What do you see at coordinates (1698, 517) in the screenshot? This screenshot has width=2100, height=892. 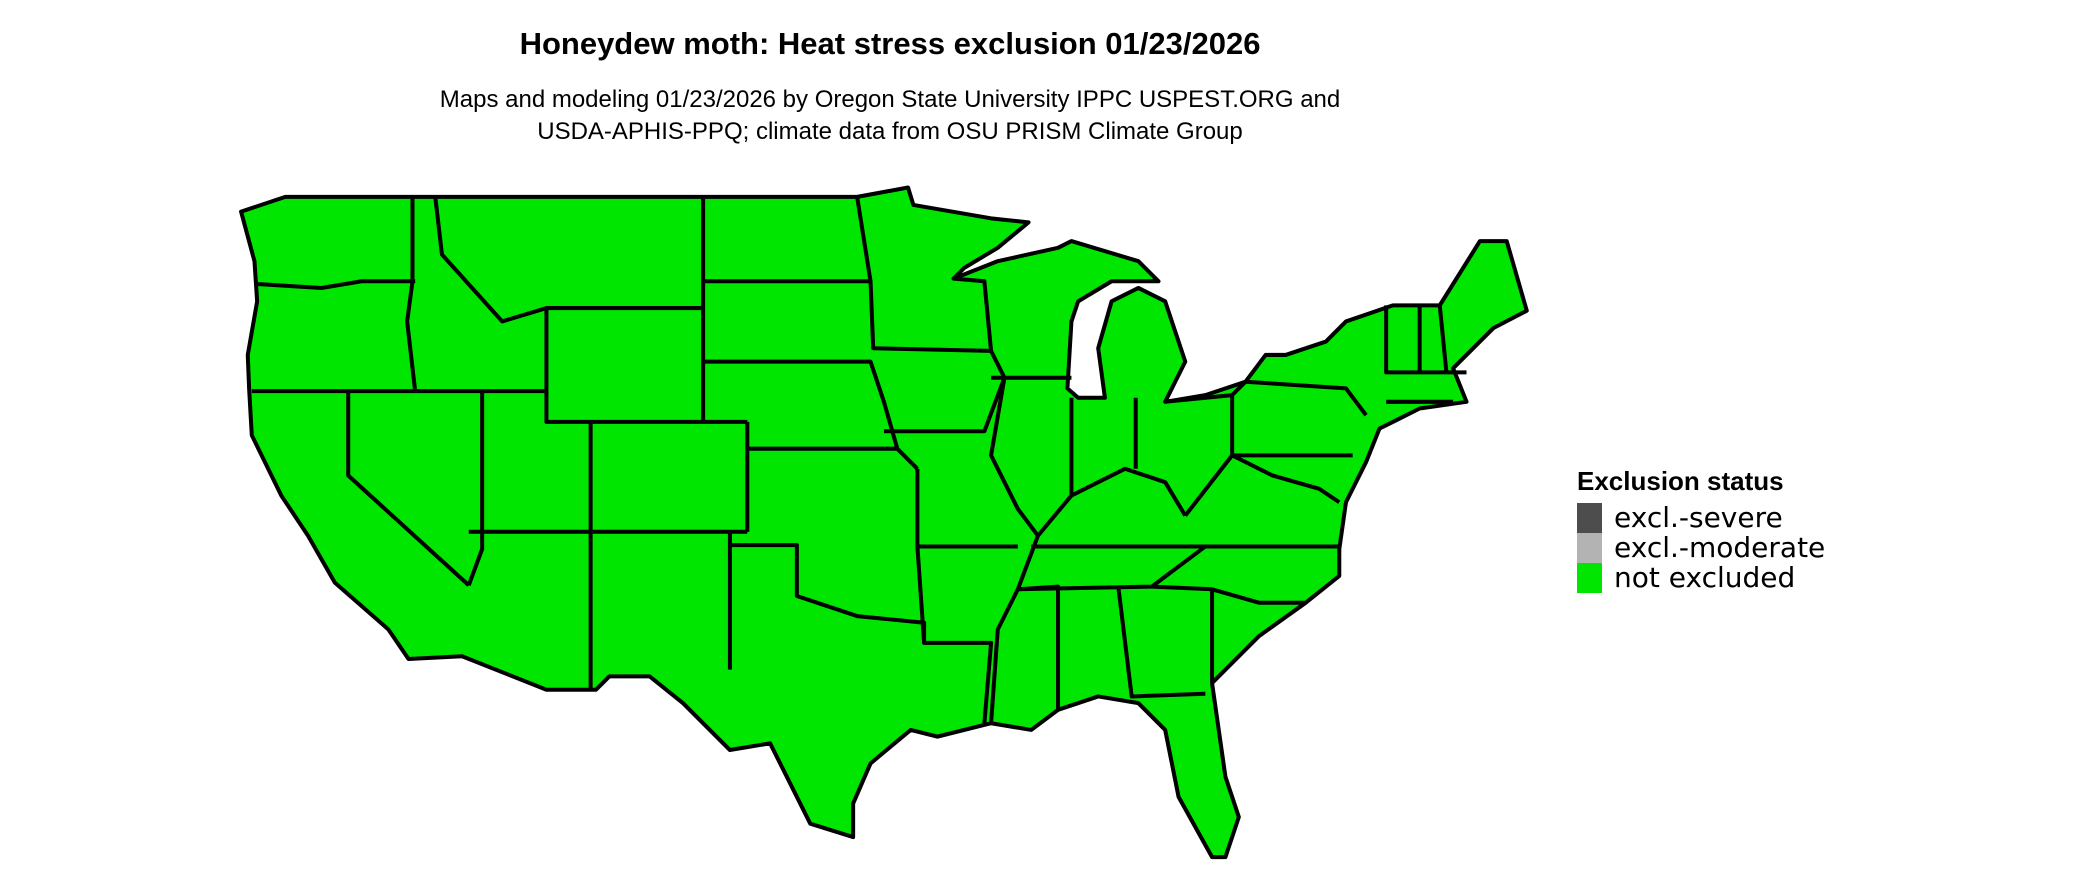 I see `legend-label: excl.-severe` at bounding box center [1698, 517].